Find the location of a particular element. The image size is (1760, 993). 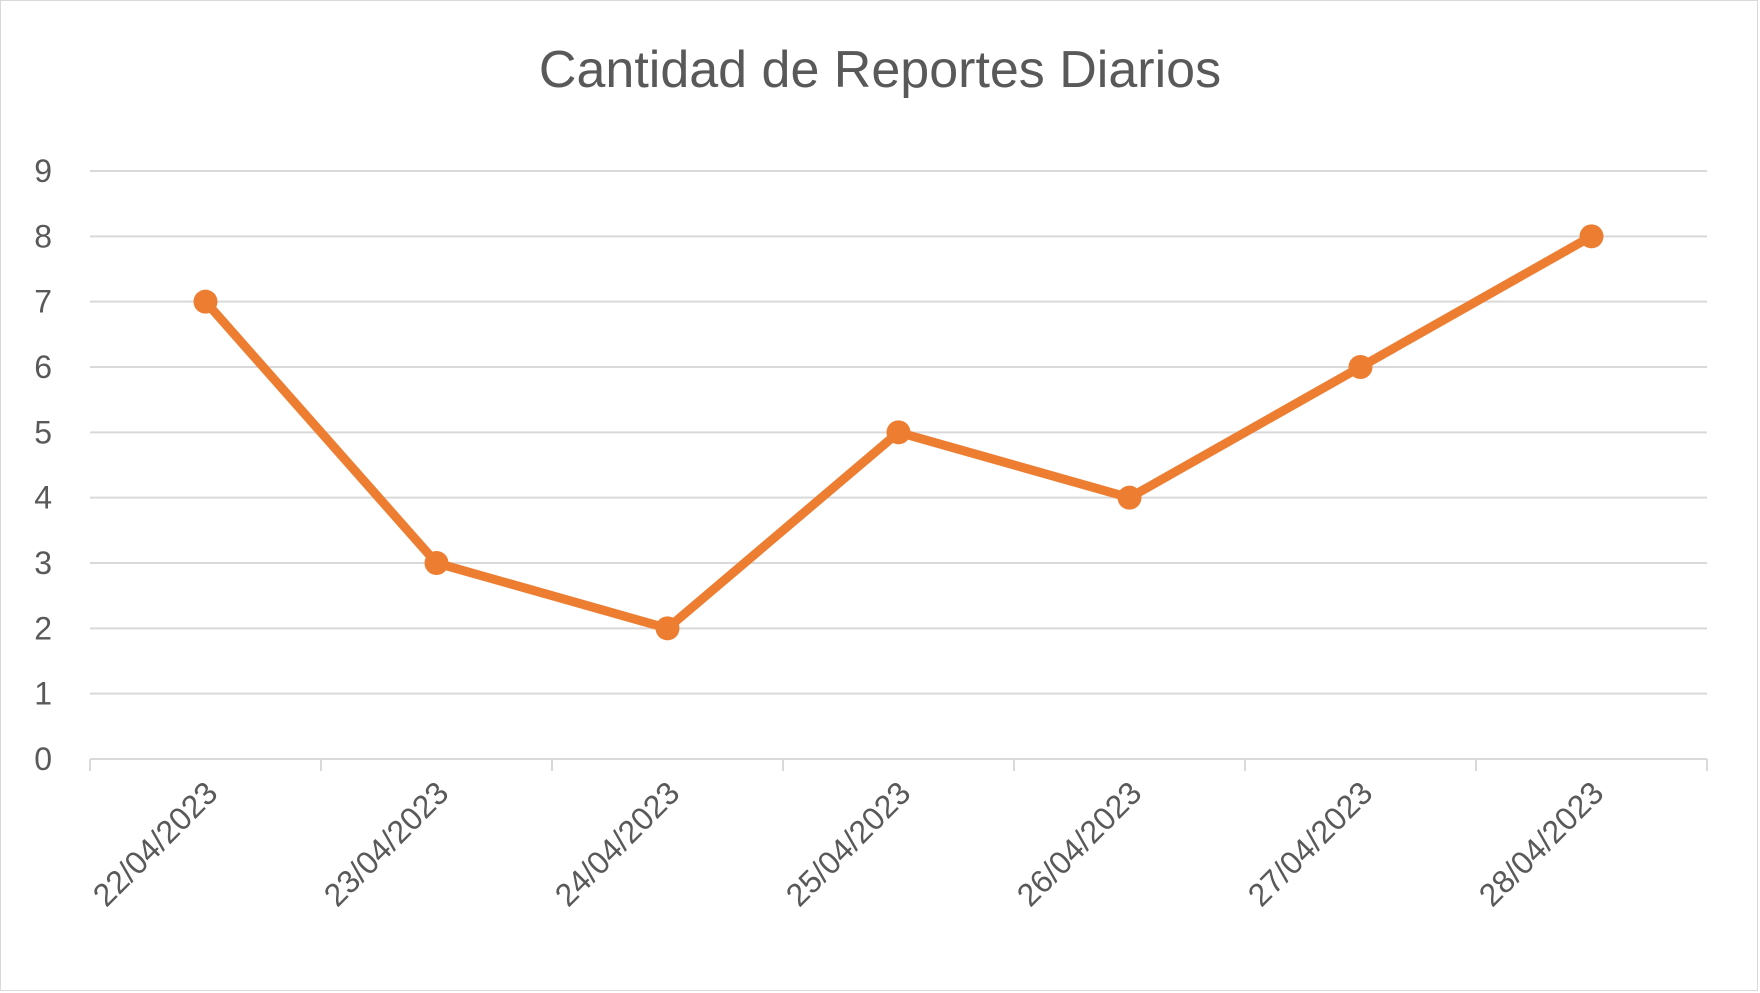

y-tick-label: 2 is located at coordinates (43, 628).